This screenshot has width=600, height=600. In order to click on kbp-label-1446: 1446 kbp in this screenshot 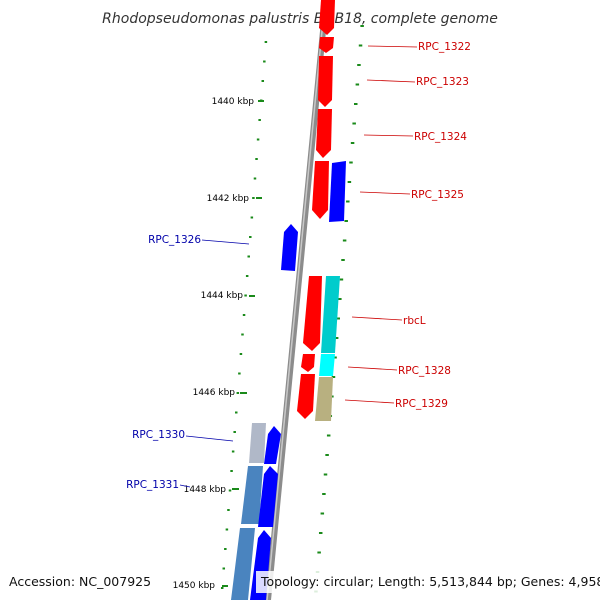, I will do `click(214, 393)`.